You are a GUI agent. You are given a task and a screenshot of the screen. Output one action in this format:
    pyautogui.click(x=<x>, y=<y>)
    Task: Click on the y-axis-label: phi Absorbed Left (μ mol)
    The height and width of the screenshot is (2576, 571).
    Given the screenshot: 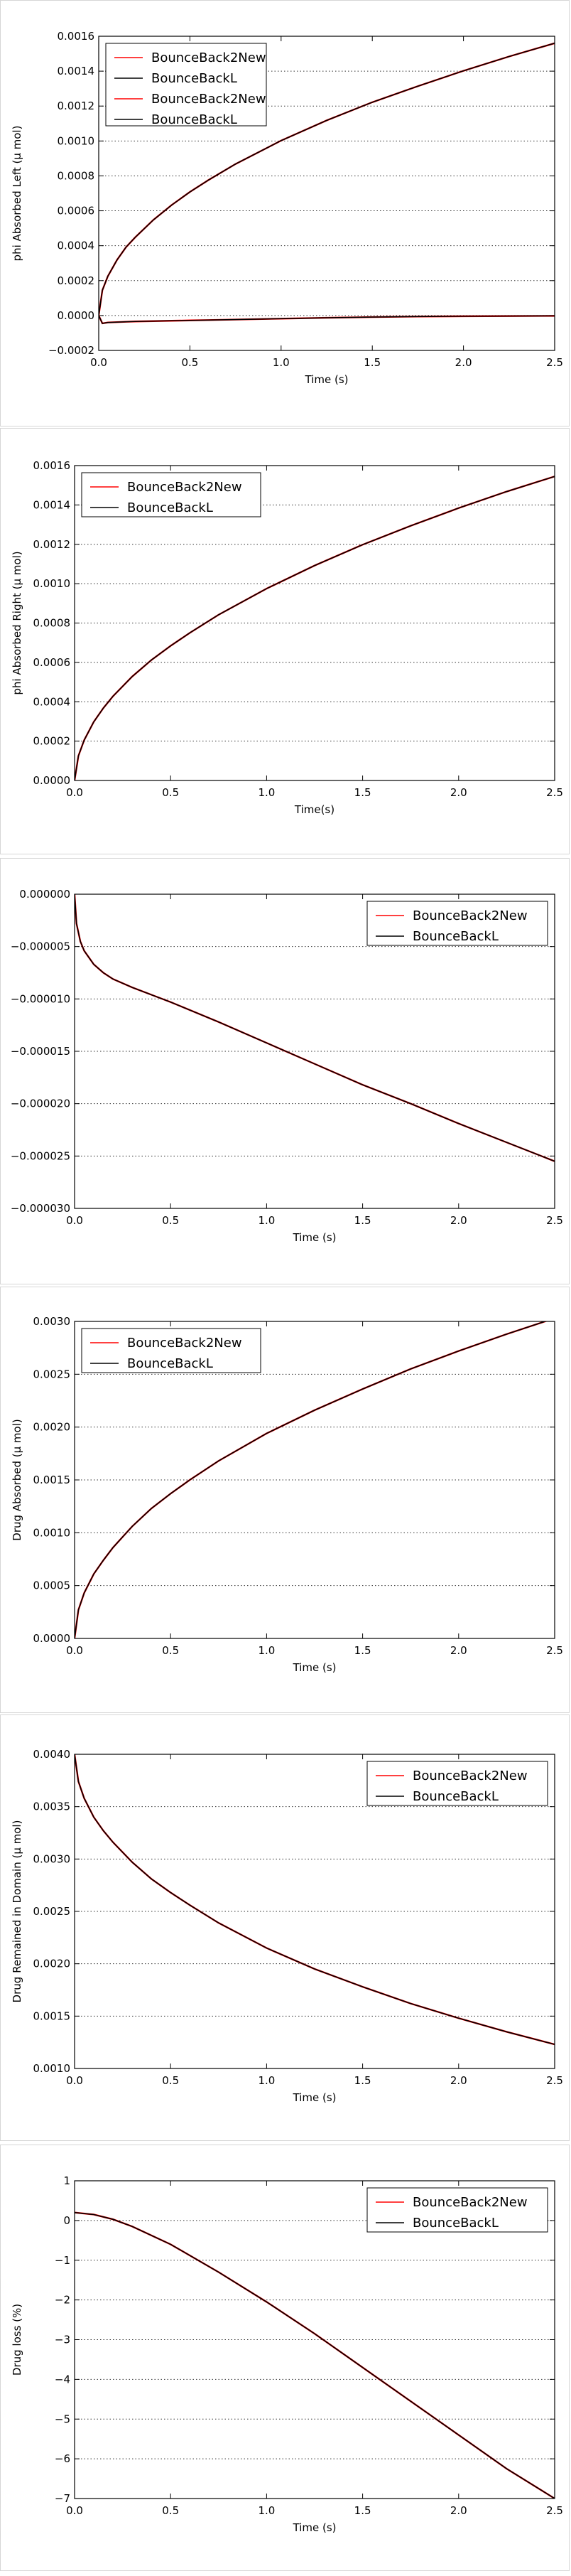 What is the action you would take?
    pyautogui.click(x=17, y=194)
    